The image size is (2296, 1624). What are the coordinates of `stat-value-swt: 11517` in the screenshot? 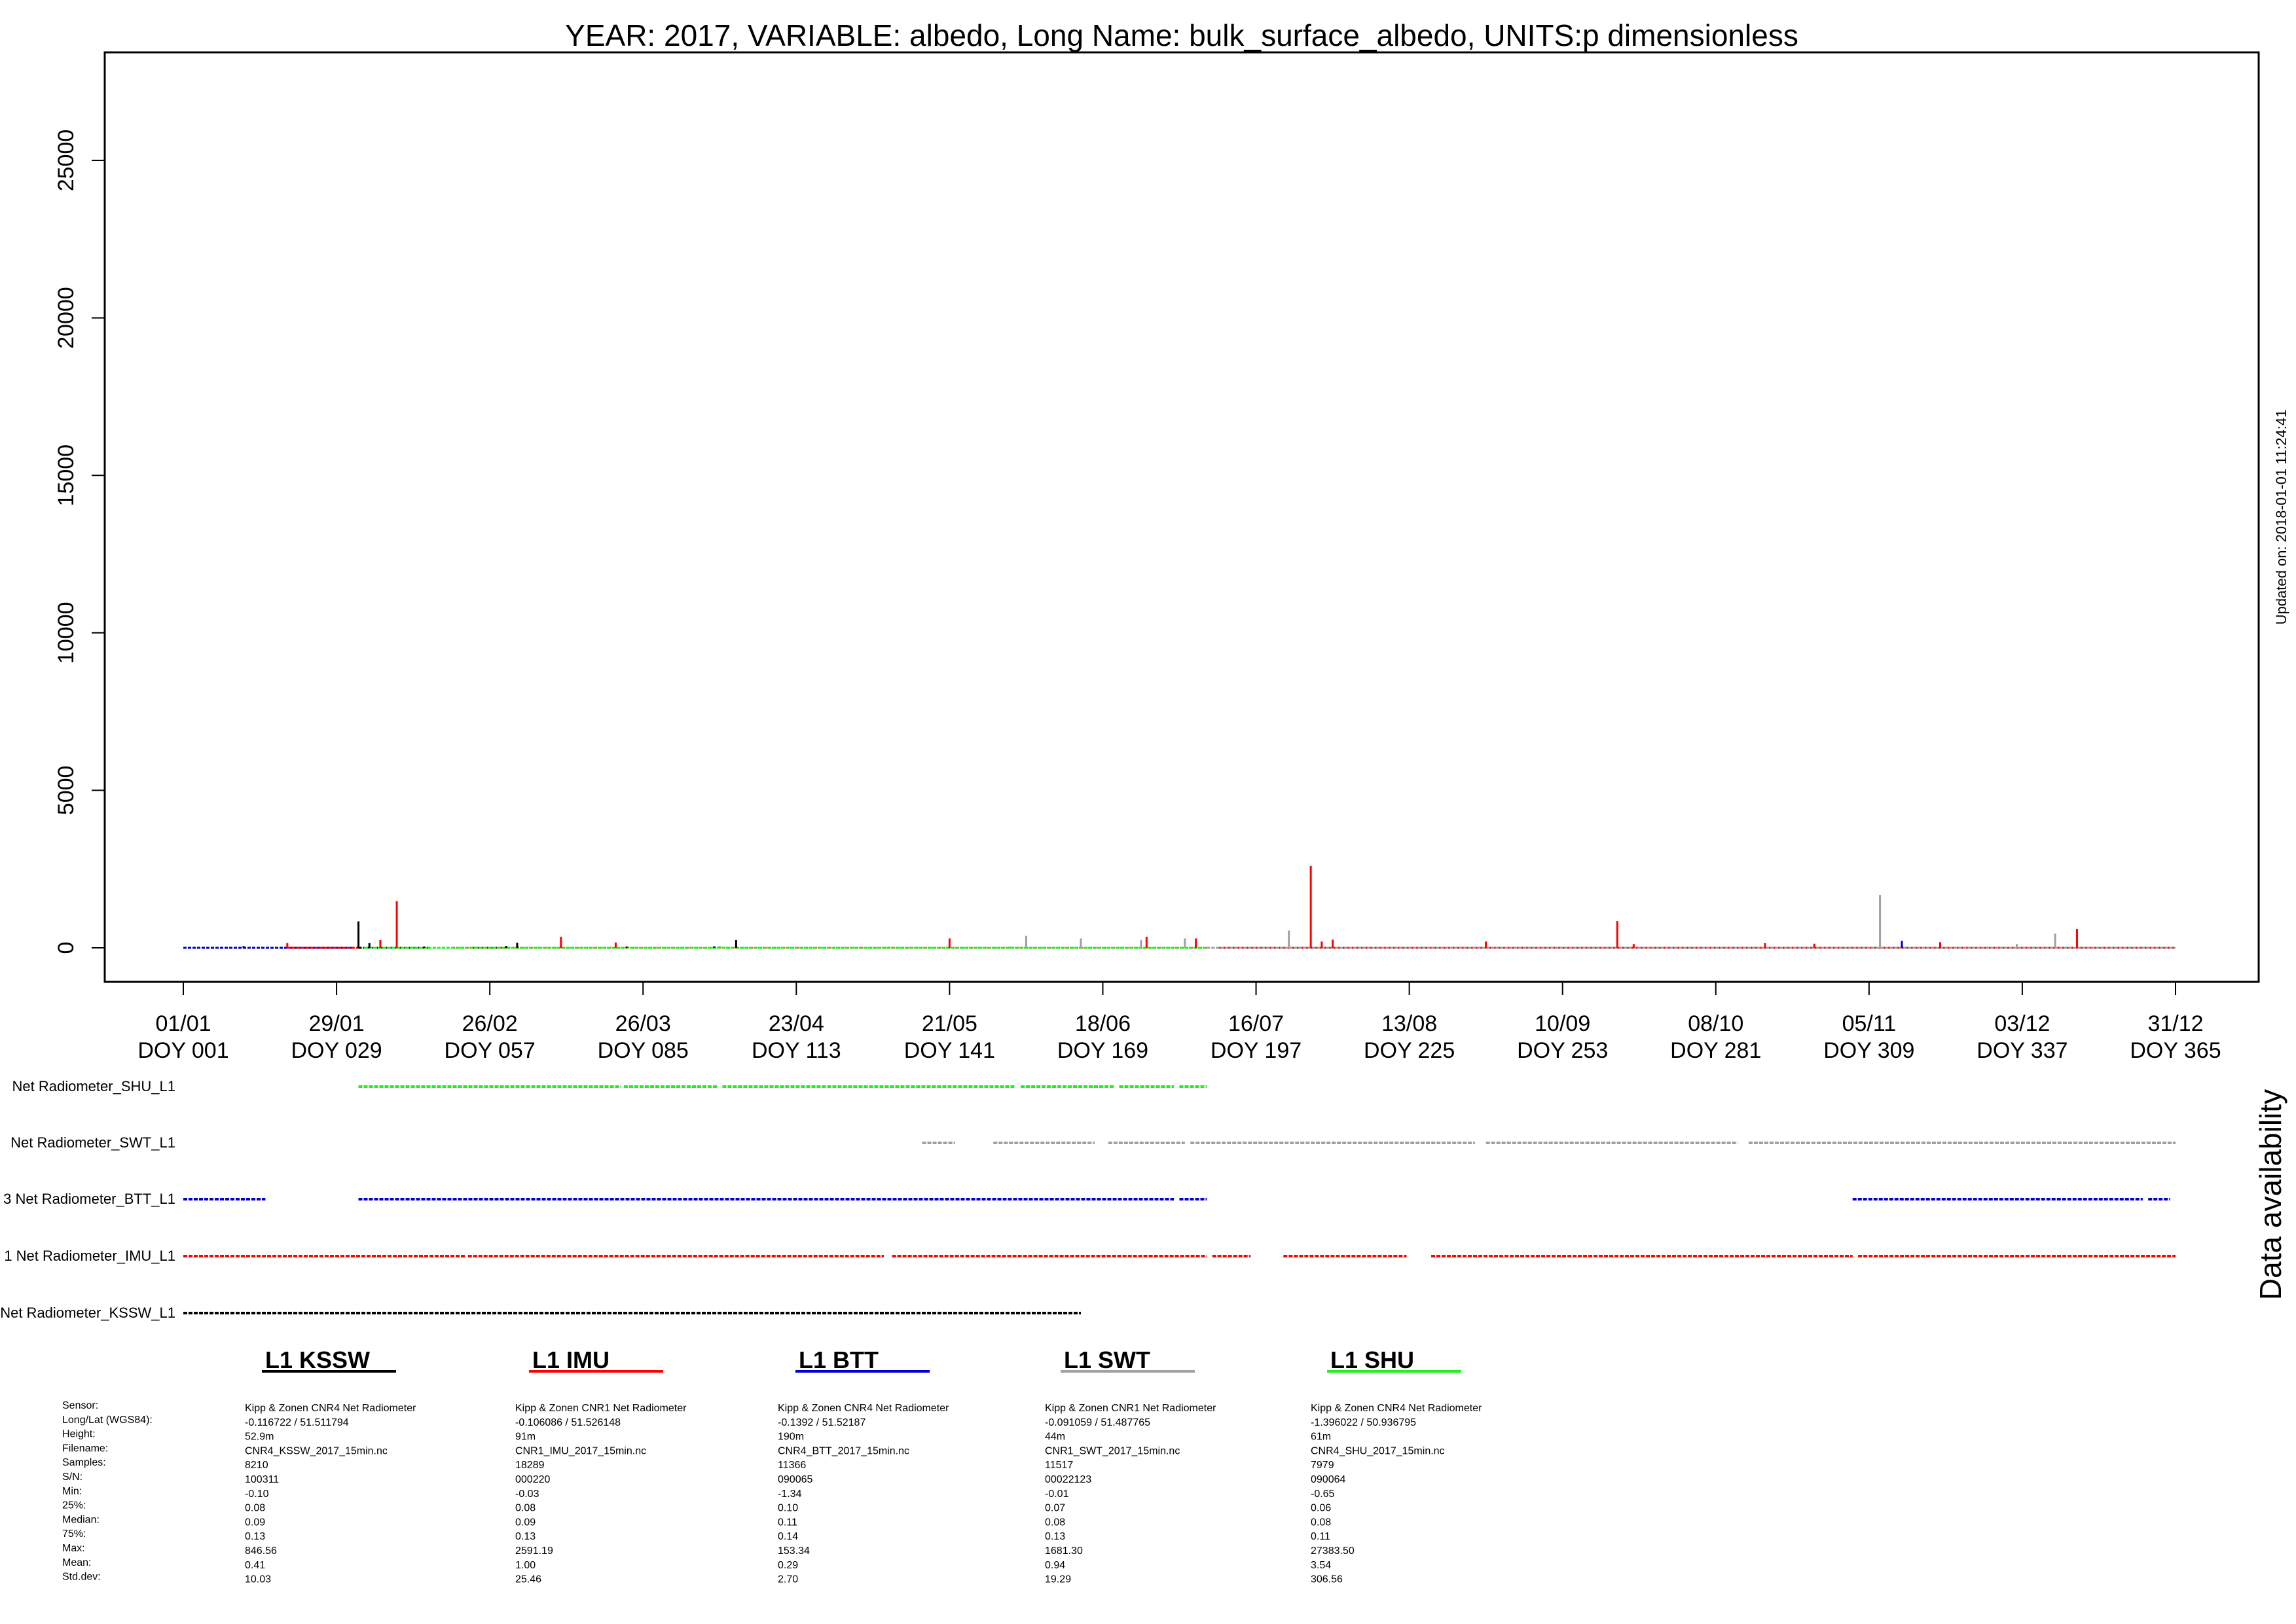 It's located at (1059, 1465).